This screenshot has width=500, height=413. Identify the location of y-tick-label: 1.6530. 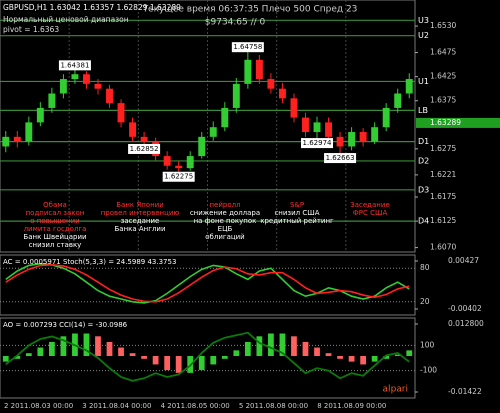
(443, 25).